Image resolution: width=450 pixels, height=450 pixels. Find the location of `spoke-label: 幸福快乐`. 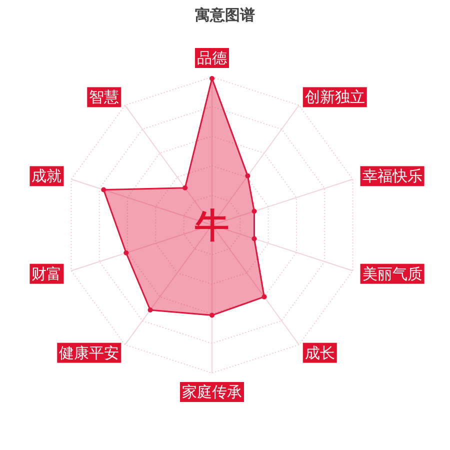

spoke-label: 幸福快乐 is located at coordinates (392, 176).